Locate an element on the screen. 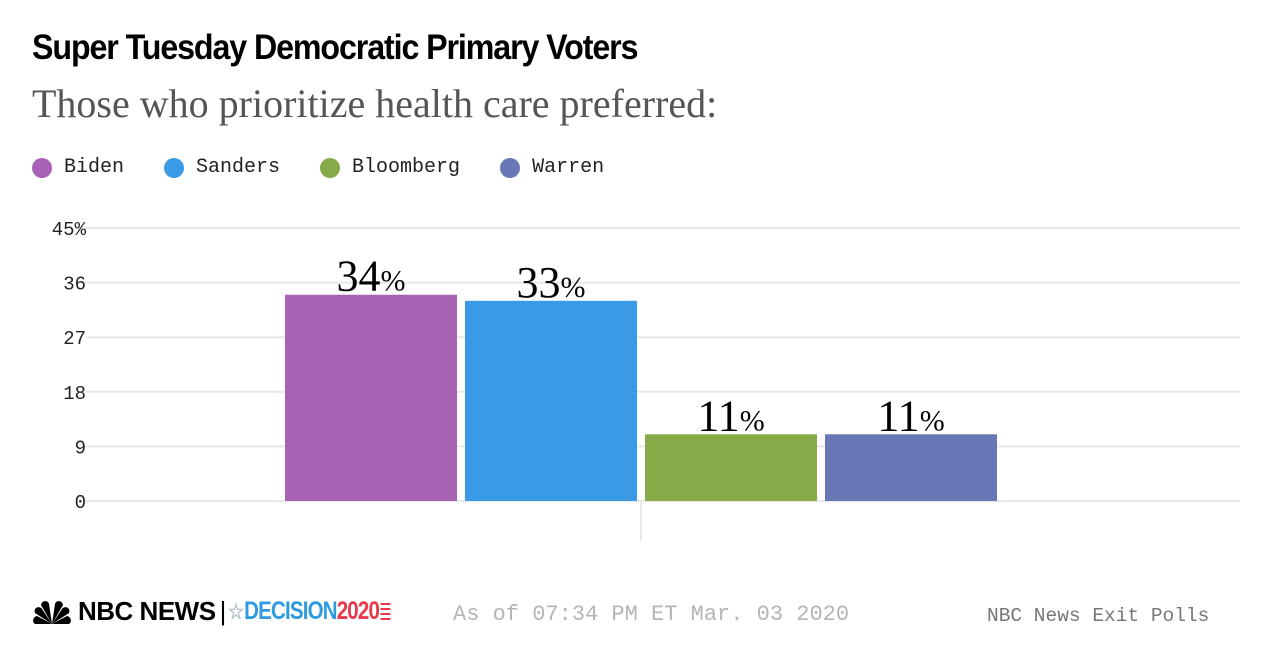 The height and width of the screenshot is (672, 1280). legend-item-biden: Biden is located at coordinates (78, 167).